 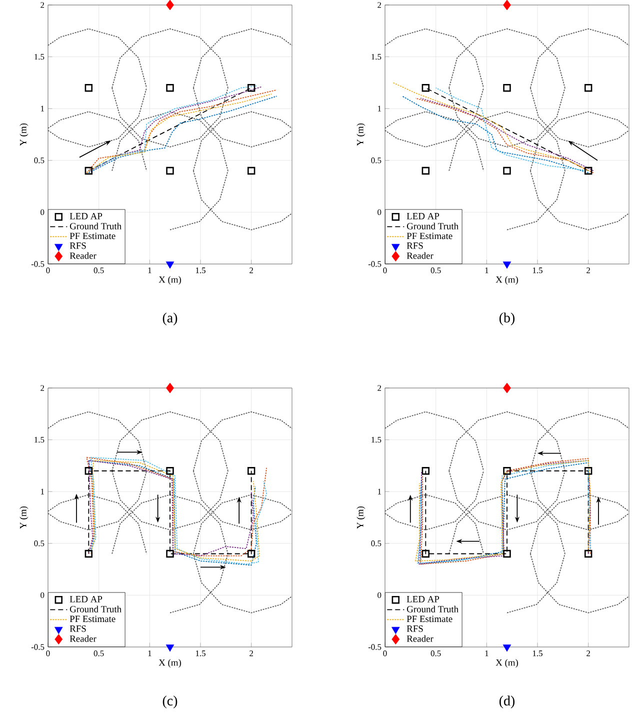 I want to click on text: (d), so click(x=507, y=702).